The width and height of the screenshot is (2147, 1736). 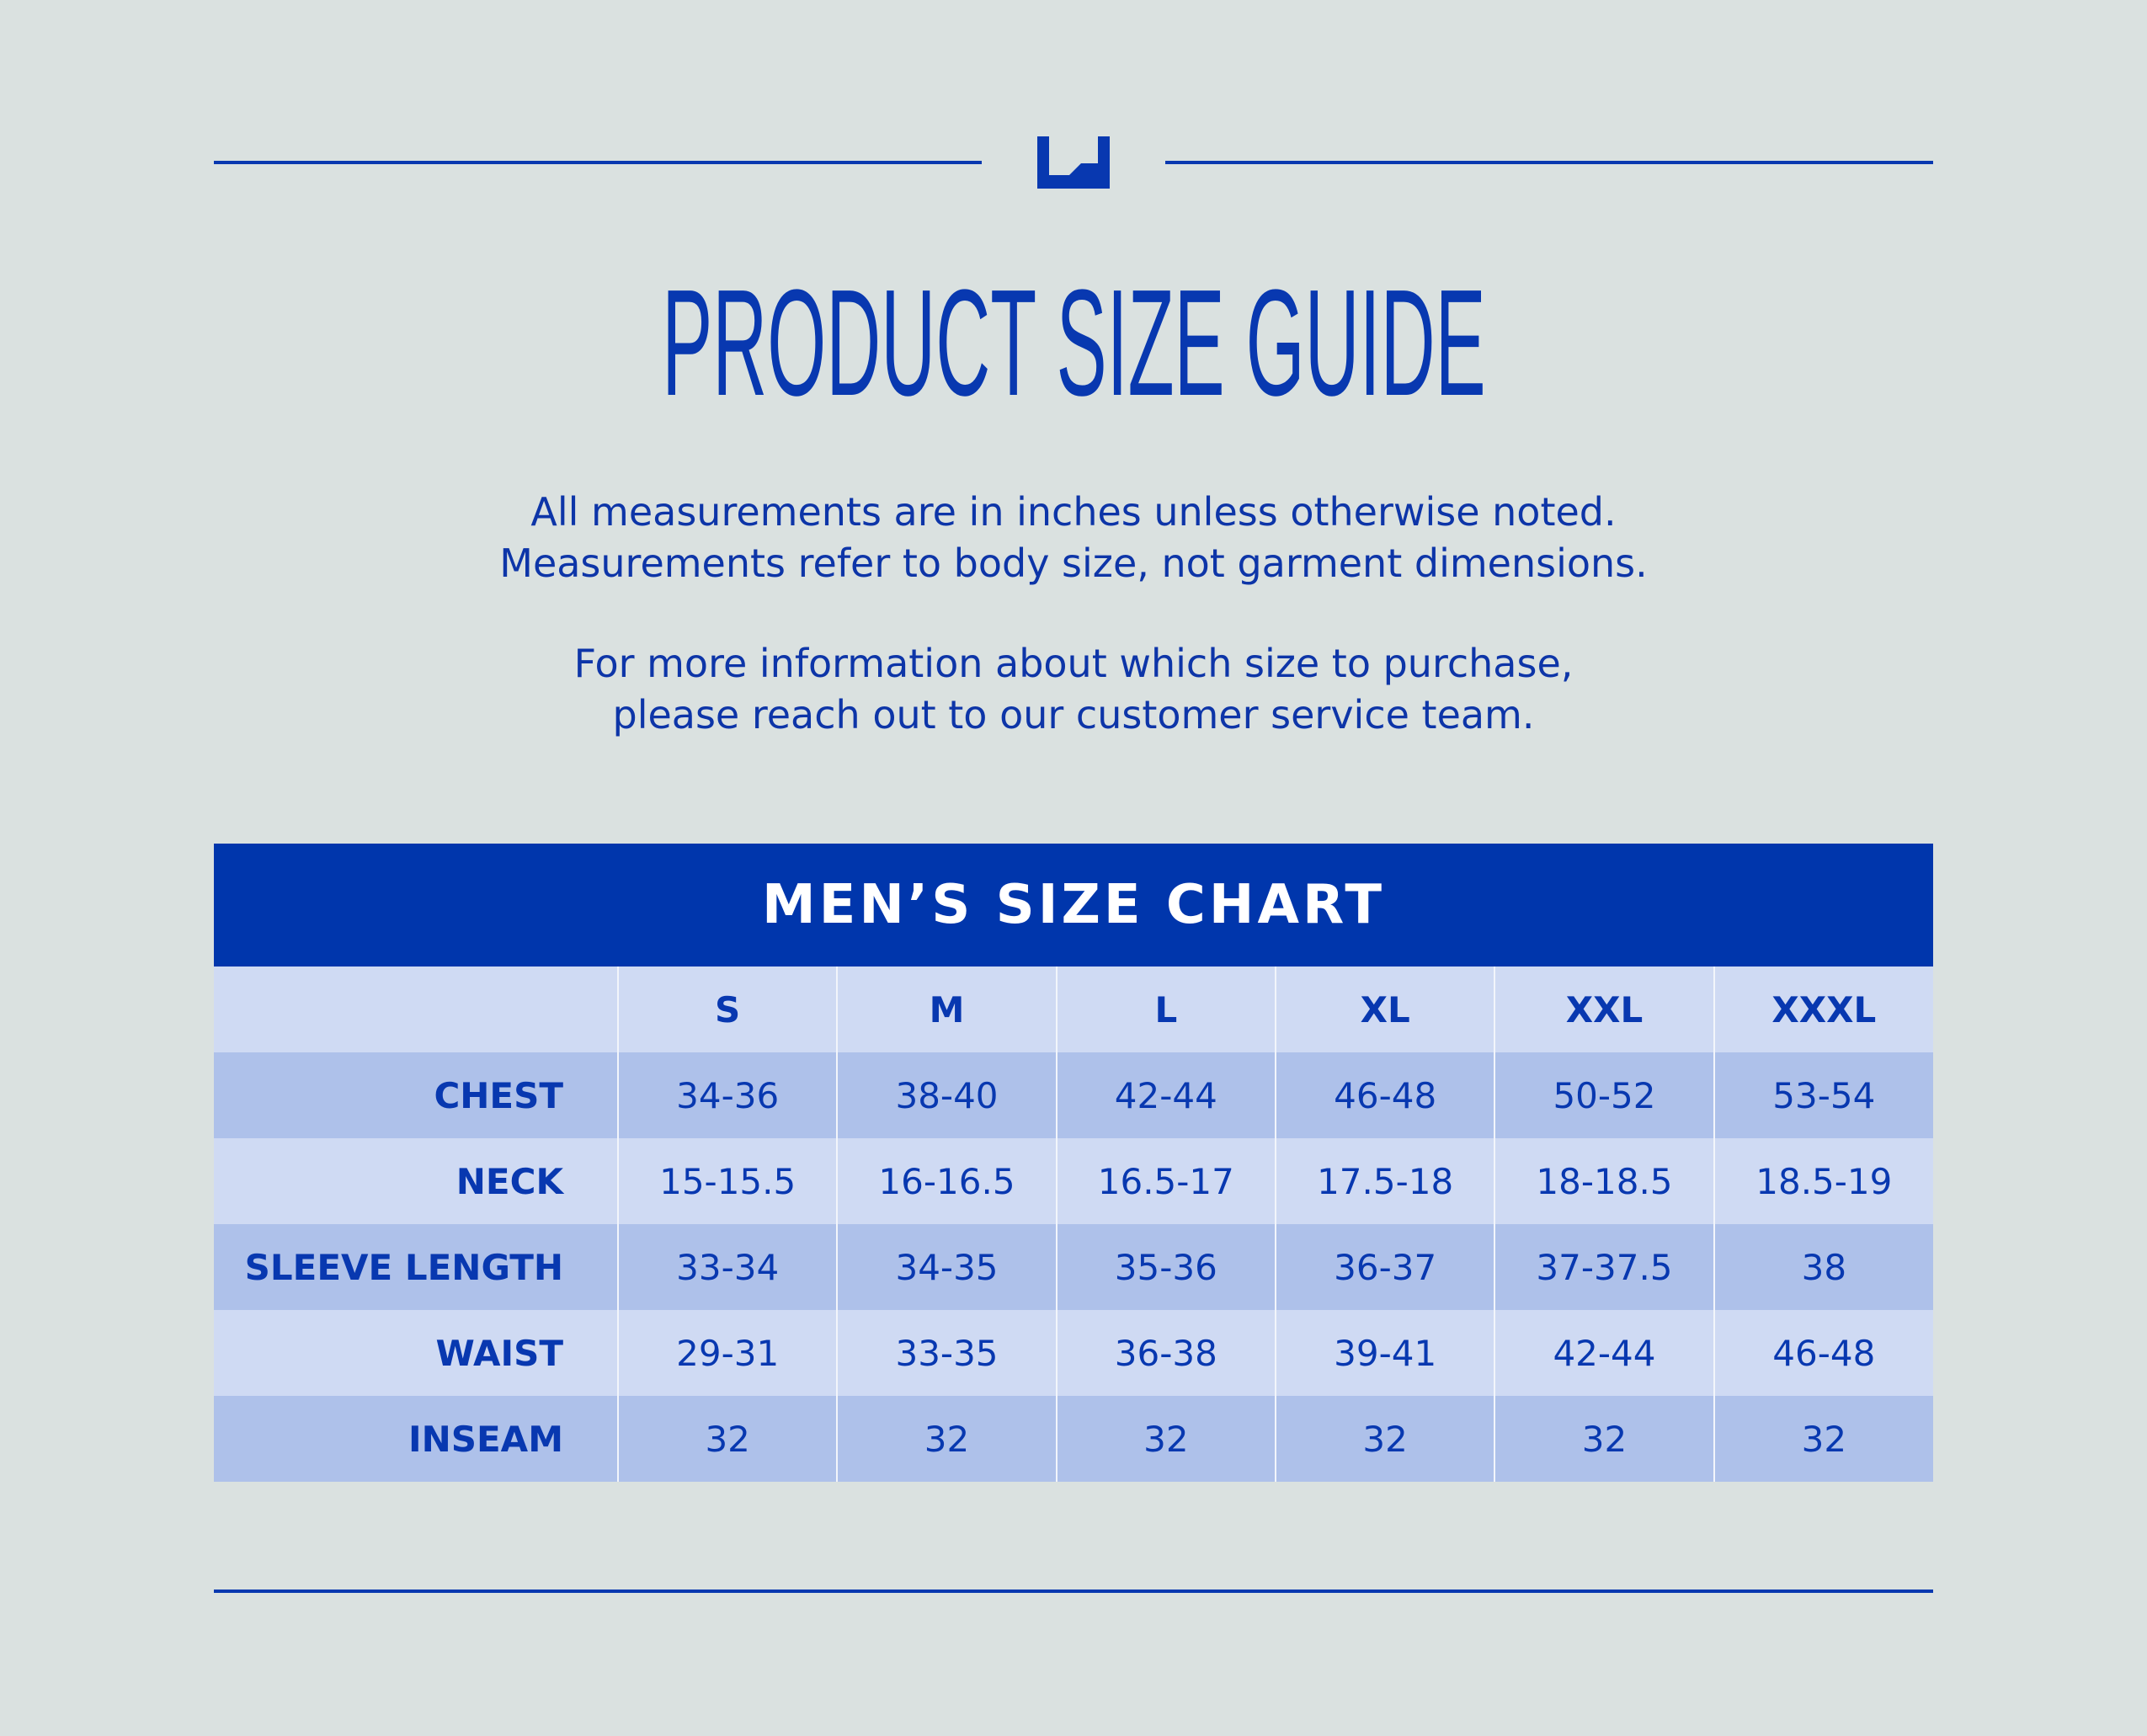 What do you see at coordinates (946, 1267) in the screenshot?
I see `table-cell: 34-35` at bounding box center [946, 1267].